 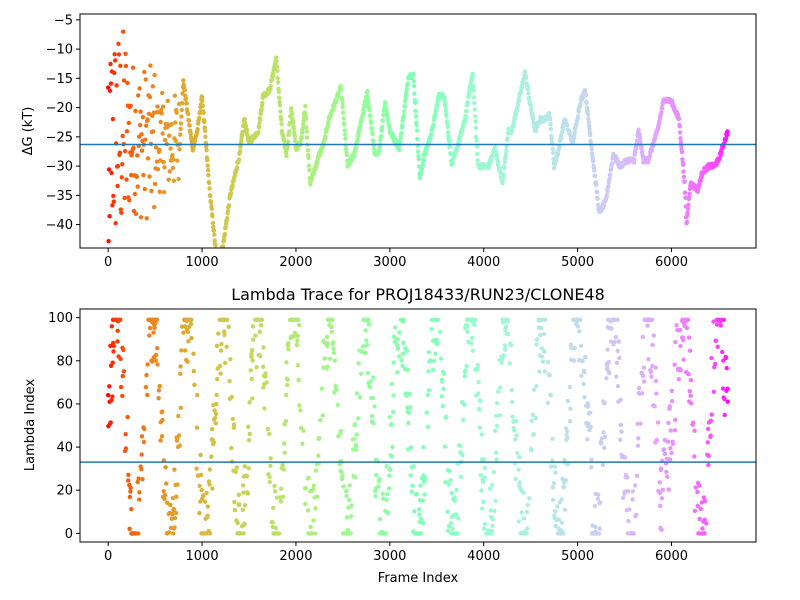 I want to click on delta-g-y-ticks: −40 −35 −30 −25 −20 −15 −10 −5, so click(x=63, y=123).